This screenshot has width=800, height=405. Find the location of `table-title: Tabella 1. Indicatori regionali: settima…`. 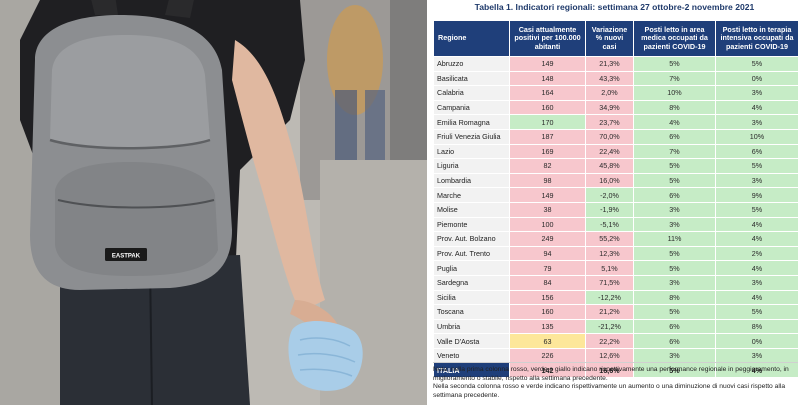

table-title: Tabella 1. Indicatori regionali: settima… is located at coordinates (614, 7).